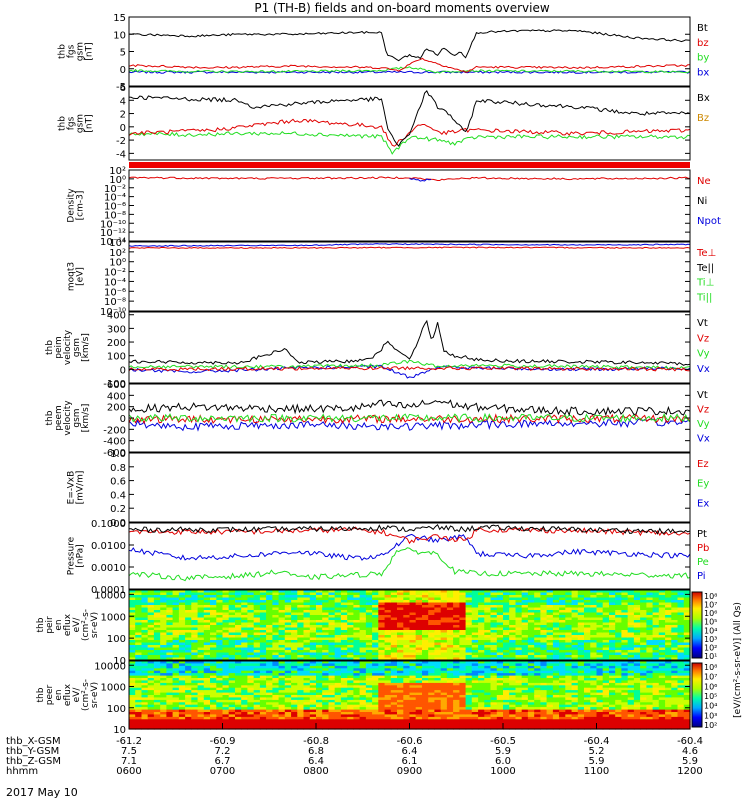 This screenshot has height=800, width=750. I want to click on y-tick-label: 10, so click(119, 661).